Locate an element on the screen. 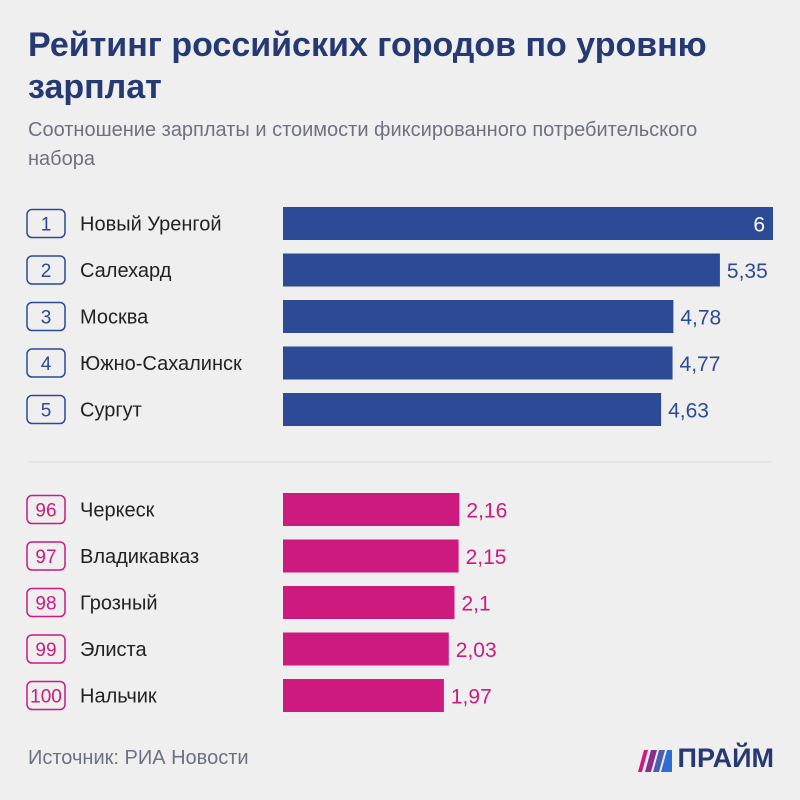  rank-number: 97 is located at coordinates (45, 557).